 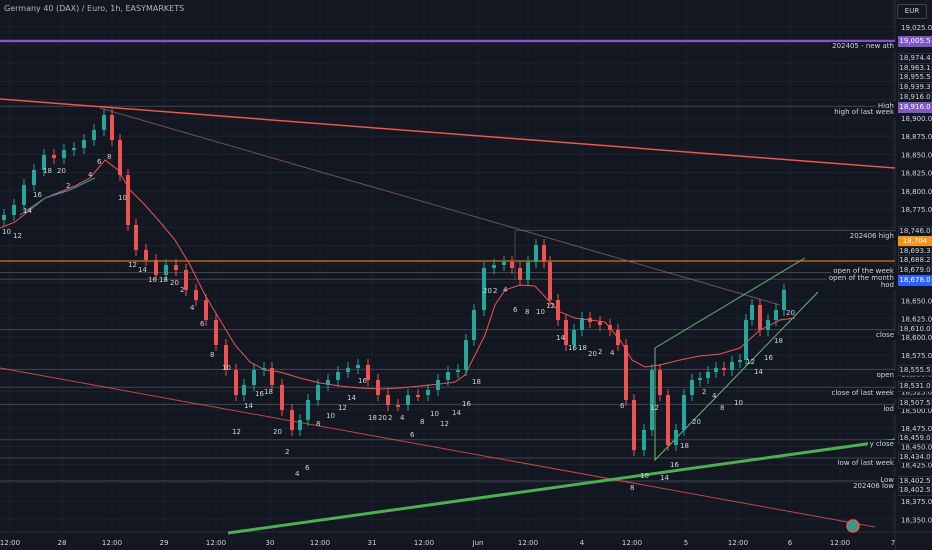 What do you see at coordinates (881, 444) in the screenshot?
I see `level-label: y close` at bounding box center [881, 444].